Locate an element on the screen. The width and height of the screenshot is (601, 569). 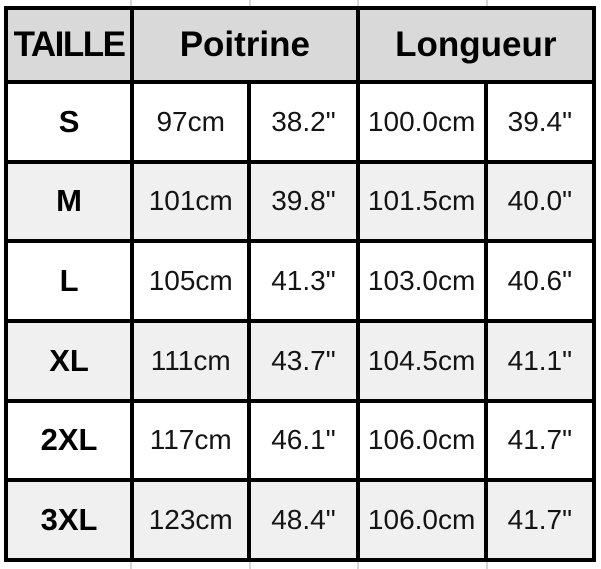
table-row: M 101cm 39.8" 101.5cm 40.0" is located at coordinates (300, 201).